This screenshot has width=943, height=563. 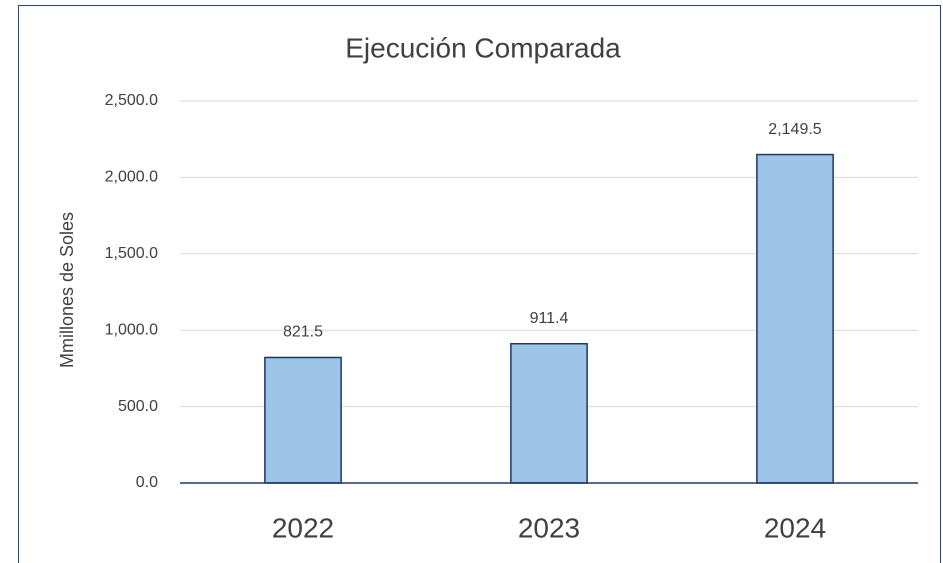 I want to click on data-label: 821.5, so click(x=303, y=332).